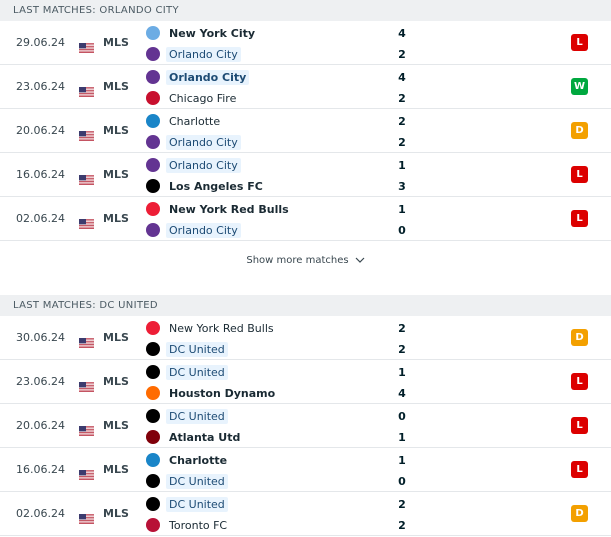 The image size is (611, 537). I want to click on redbulls-crest-icon, so click(153, 209).